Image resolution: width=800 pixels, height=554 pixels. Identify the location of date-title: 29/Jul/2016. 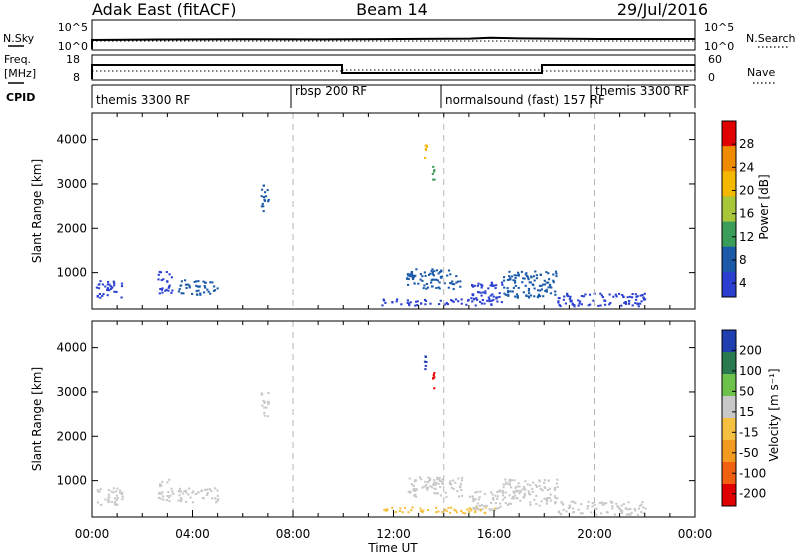
(662, 9).